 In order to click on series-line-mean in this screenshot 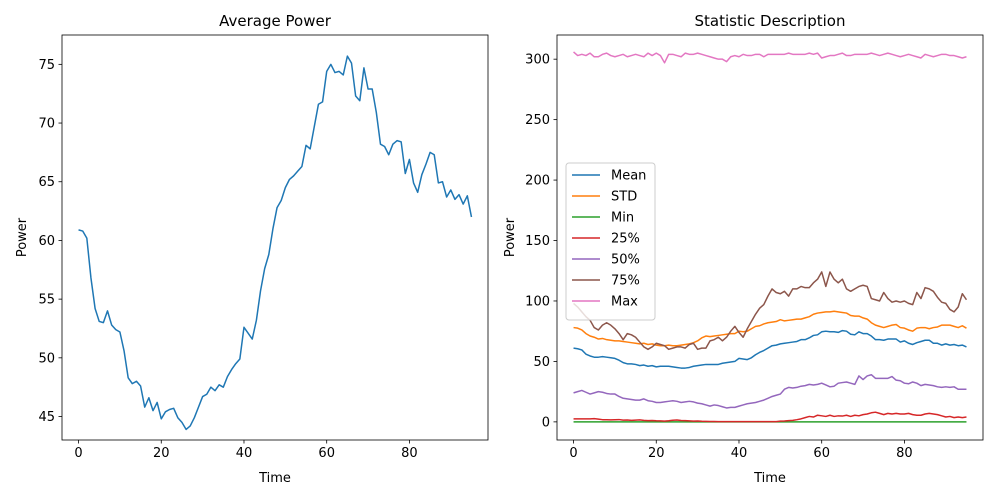, I will do `click(770, 349)`.